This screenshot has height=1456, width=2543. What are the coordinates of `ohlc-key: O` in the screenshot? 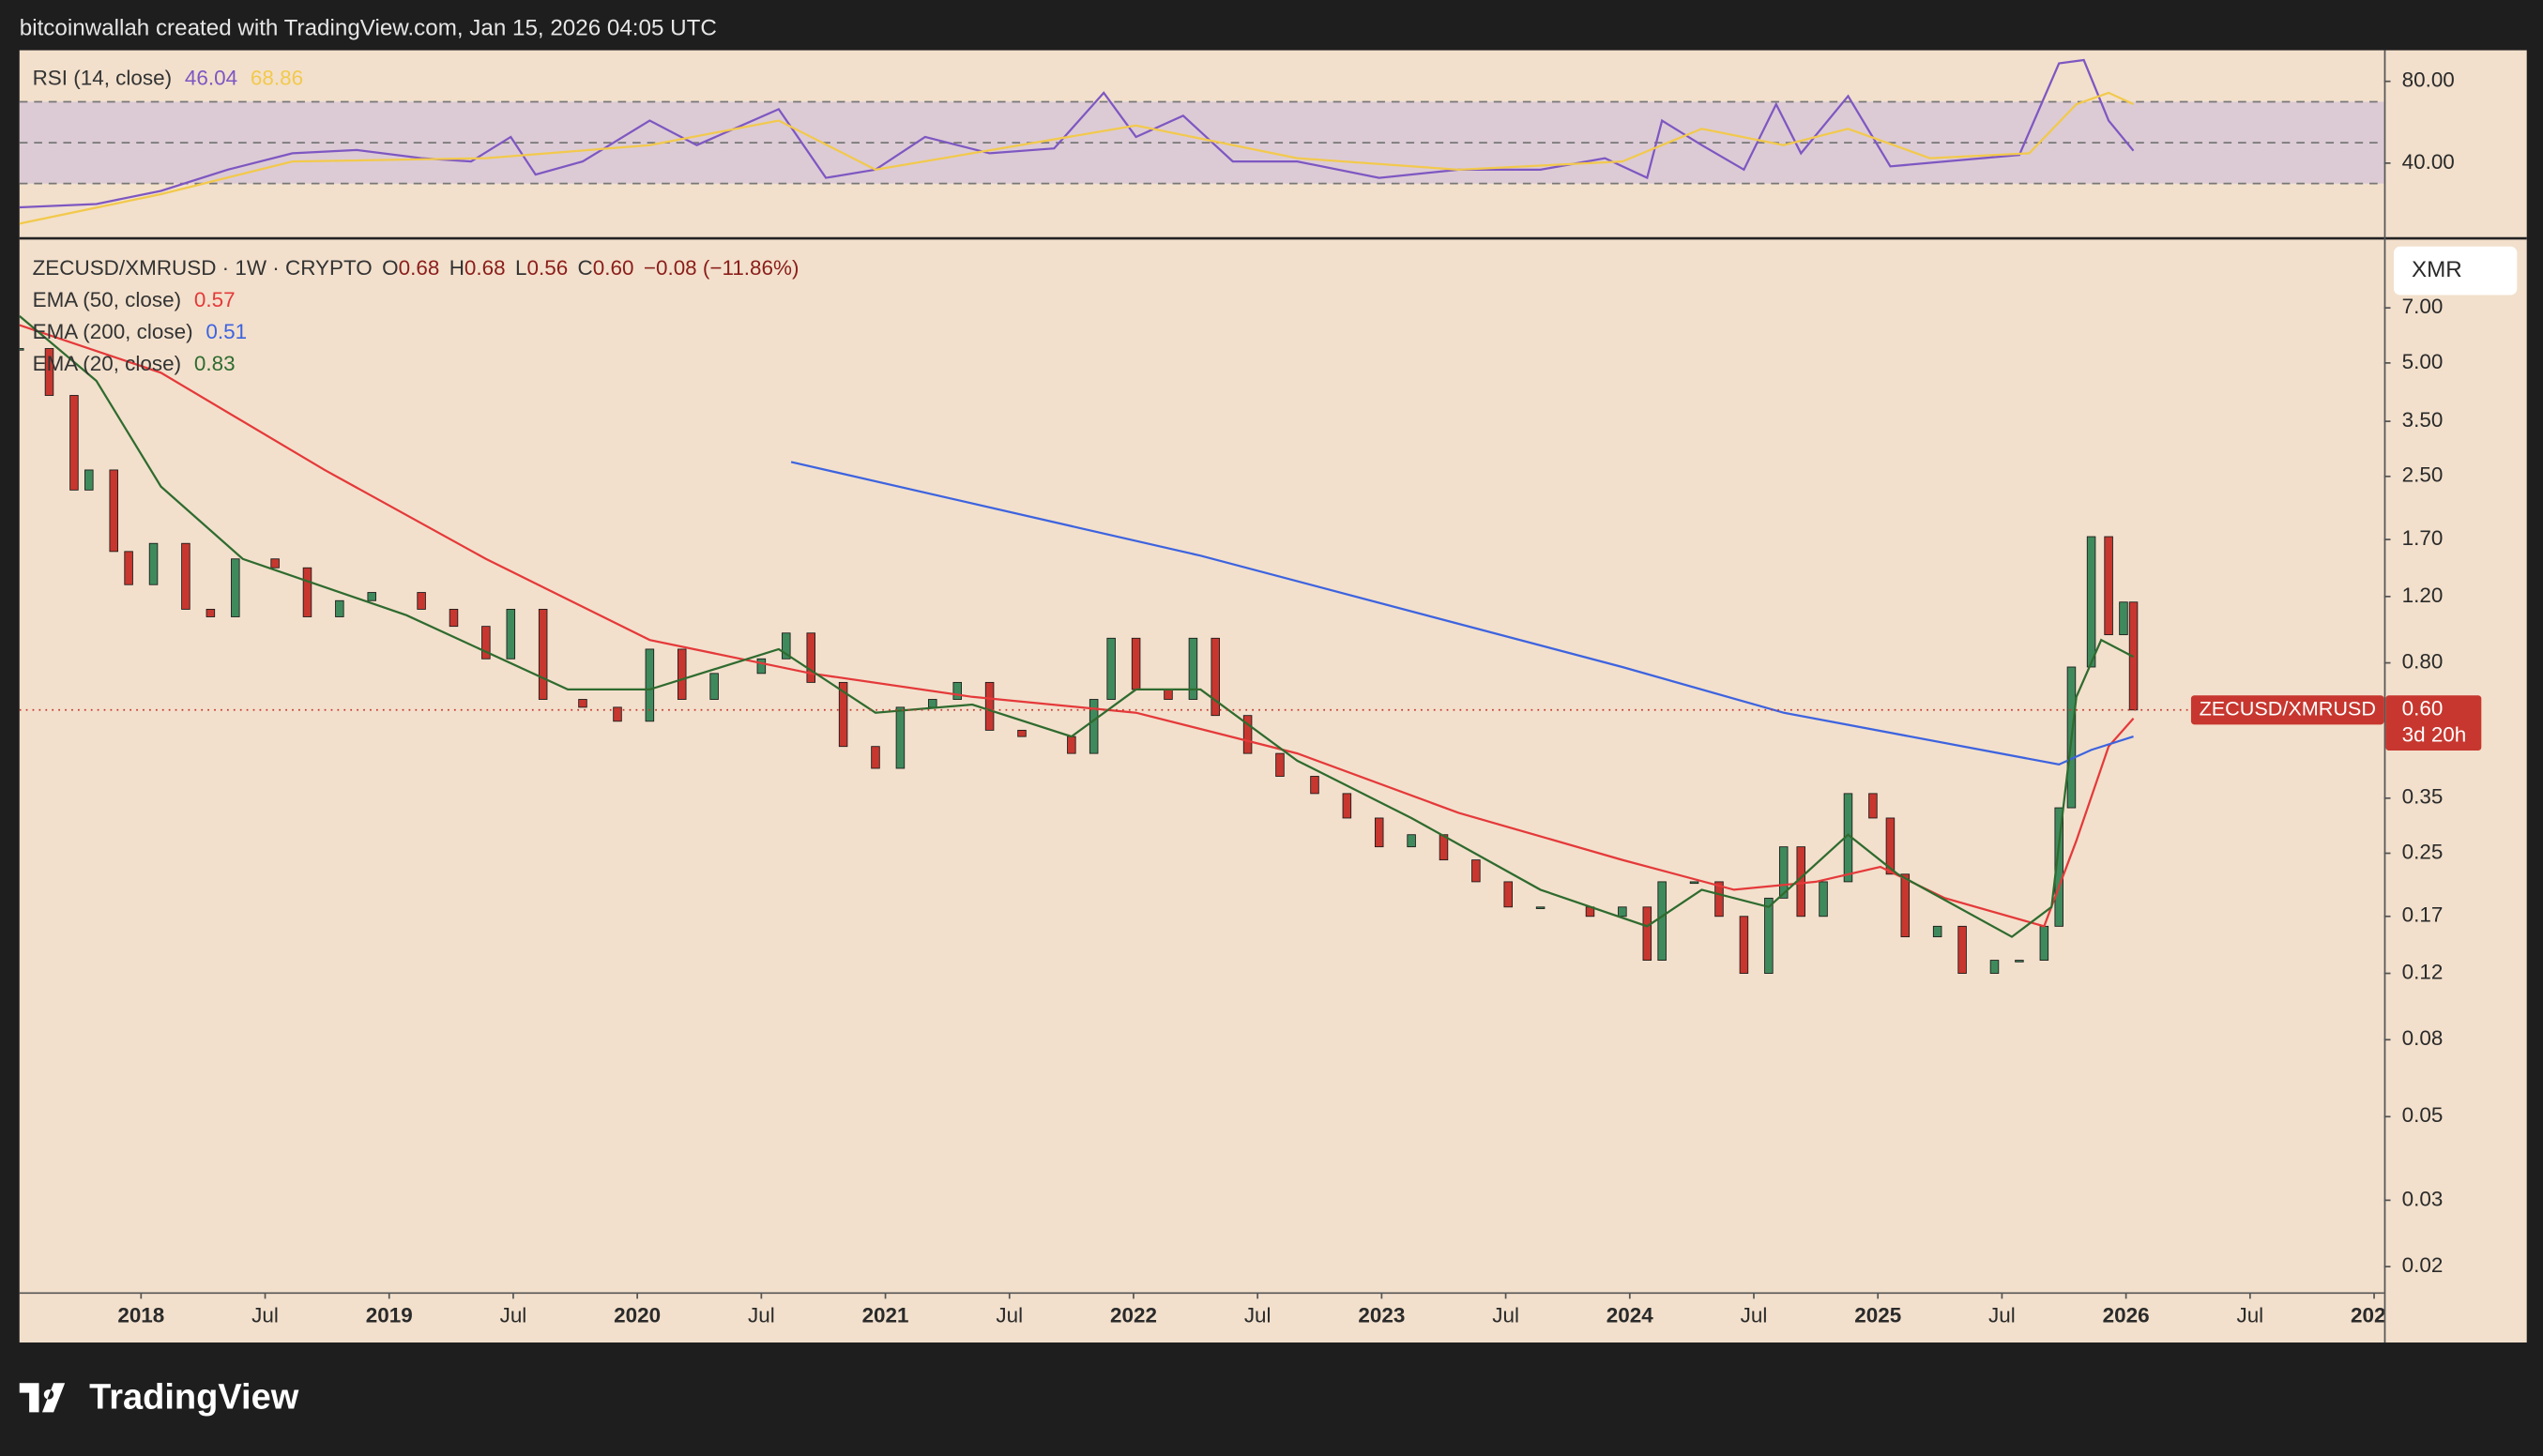 It's located at (390, 268).